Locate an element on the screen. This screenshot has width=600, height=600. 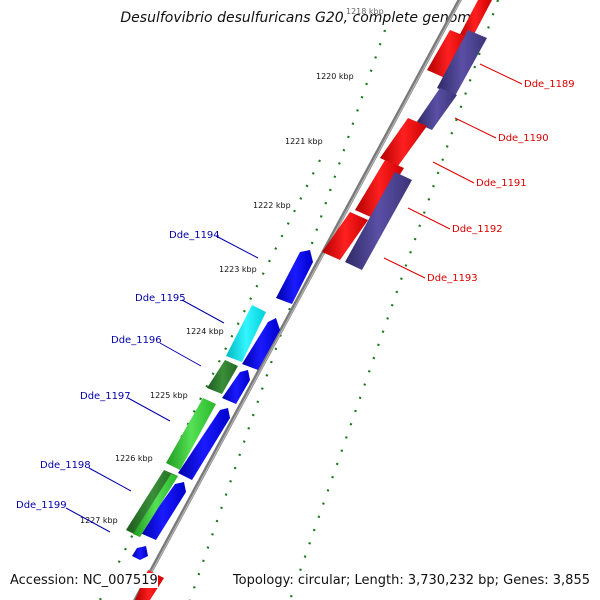
kbp-label: 1226 kbp is located at coordinates (134, 458).